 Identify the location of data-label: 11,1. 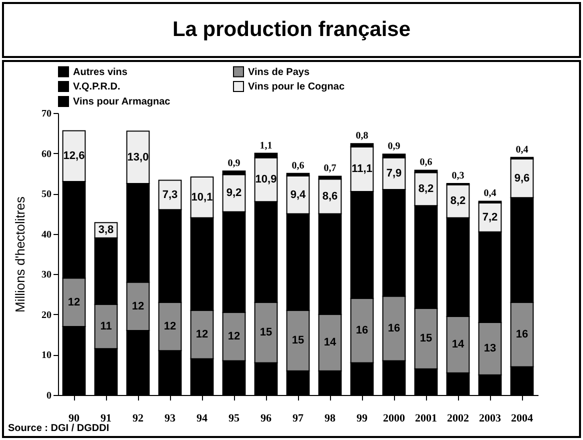
(362, 169).